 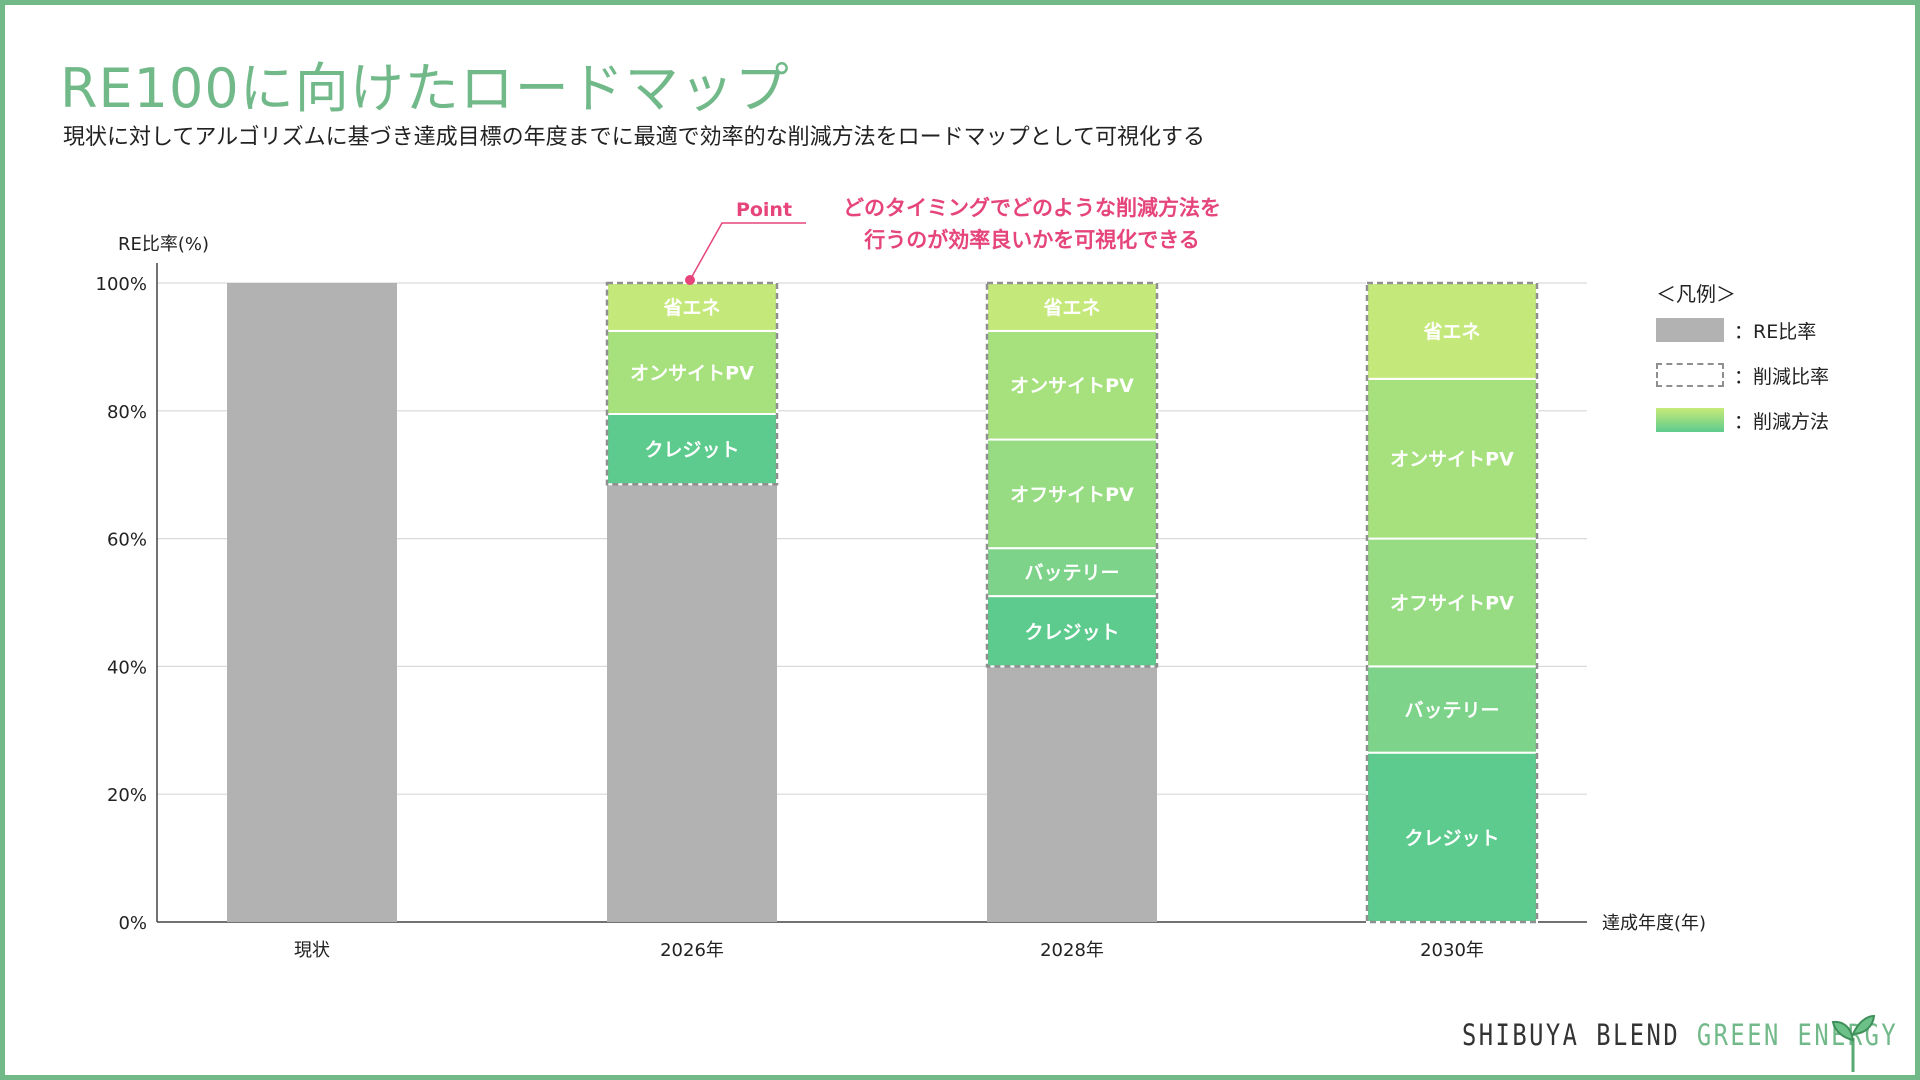 I want to click on y-tick-label: 100%, so click(x=121, y=284).